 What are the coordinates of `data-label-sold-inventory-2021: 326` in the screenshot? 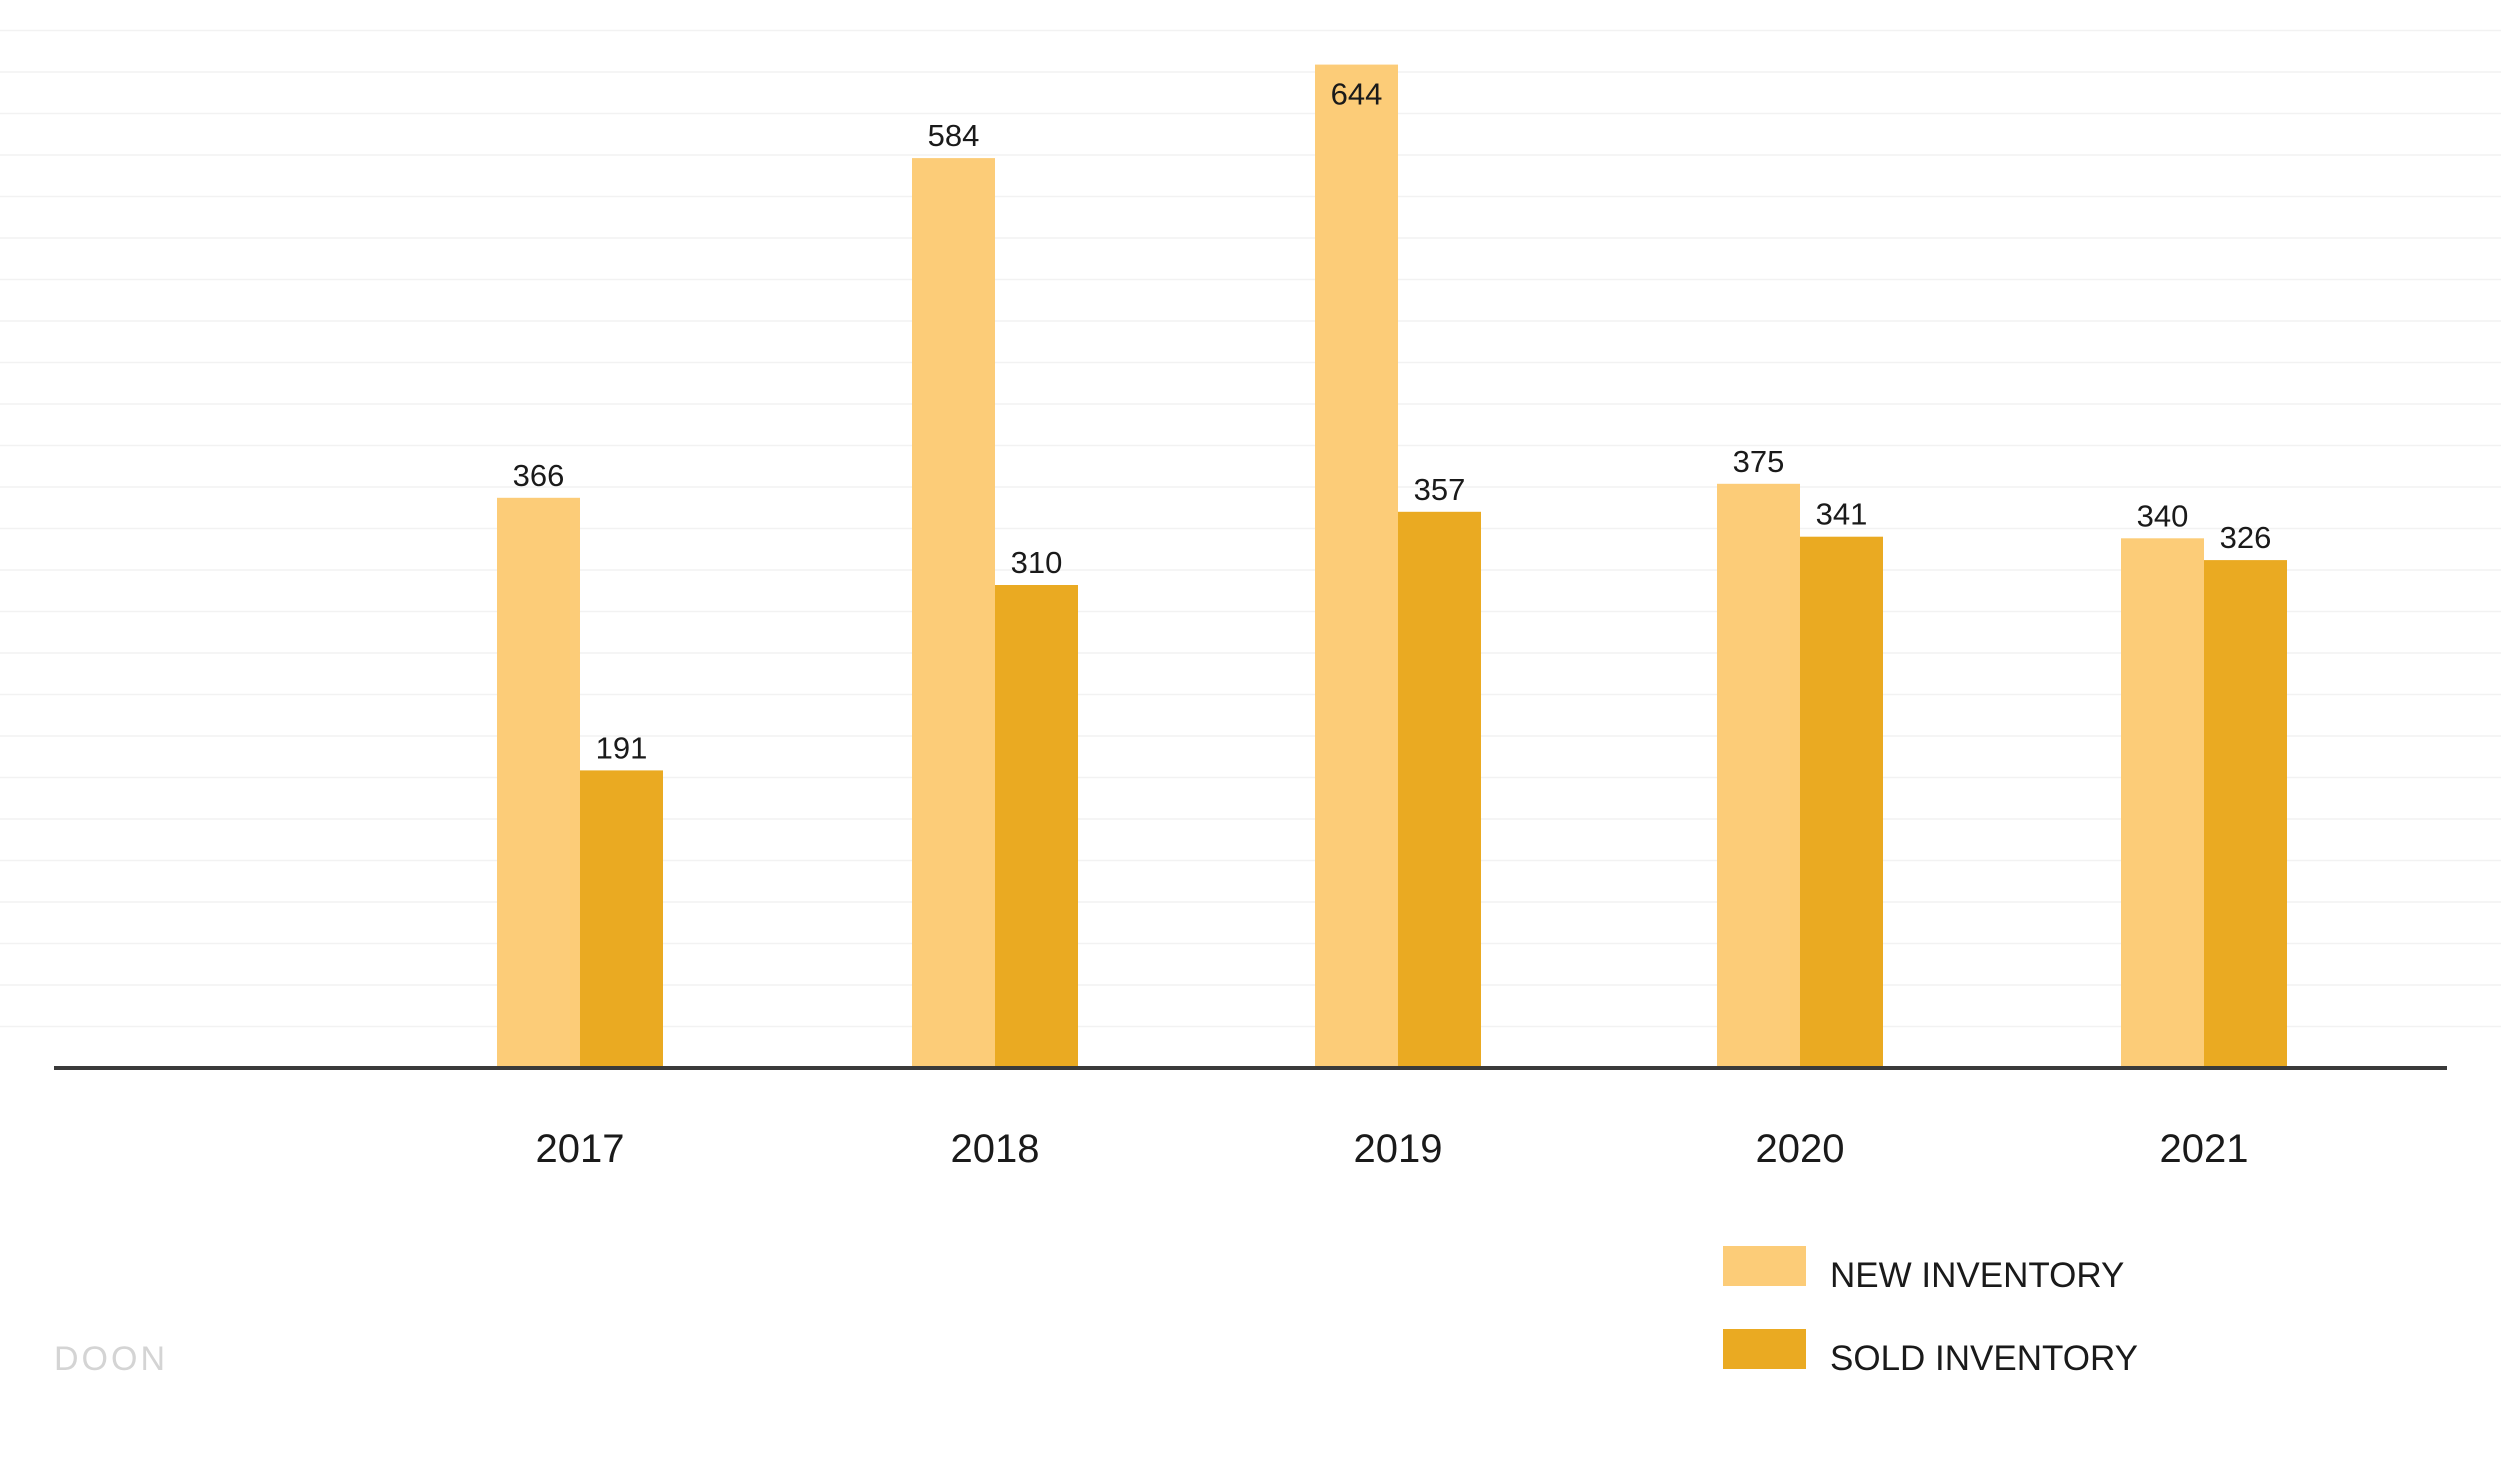 It's located at (2246, 537).